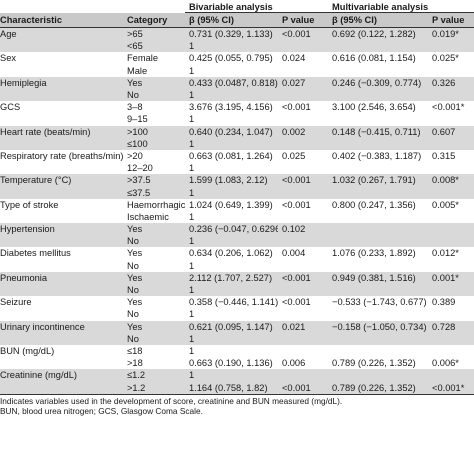 The width and height of the screenshot is (474, 474). I want to click on cell-p-bivariable: 0.102, so click(303, 229).